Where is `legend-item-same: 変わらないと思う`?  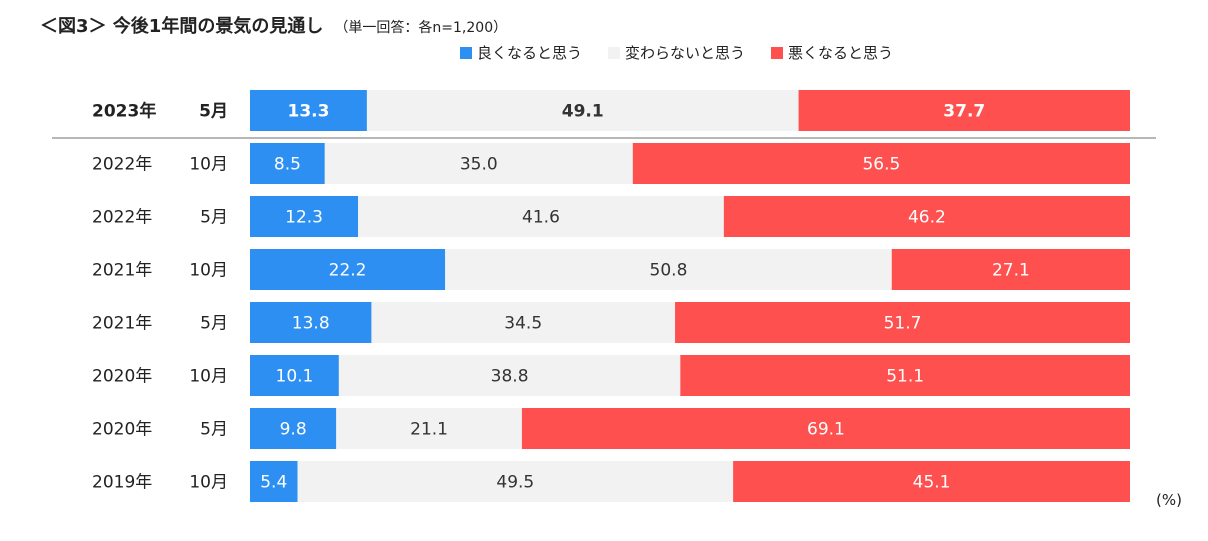
legend-item-same: 変わらないと思う is located at coordinates (676, 52).